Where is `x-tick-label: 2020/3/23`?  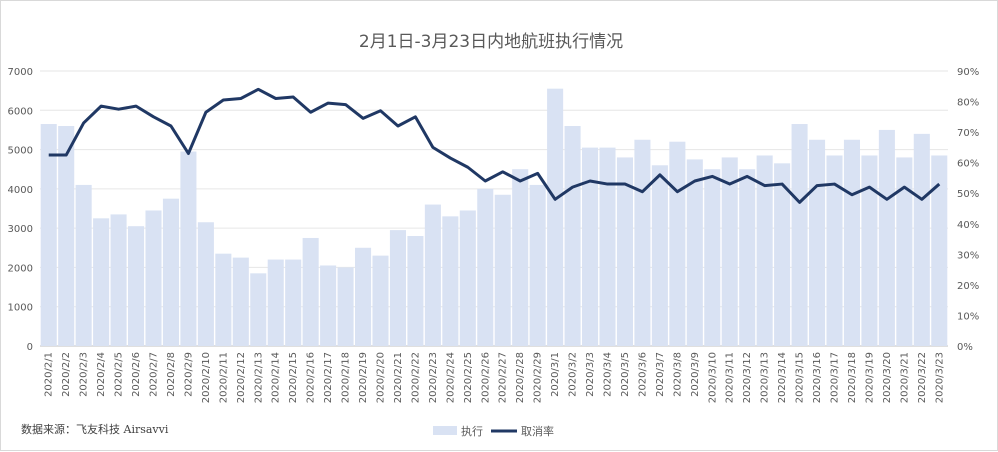
x-tick-label: 2020/3/23 is located at coordinates (939, 377).